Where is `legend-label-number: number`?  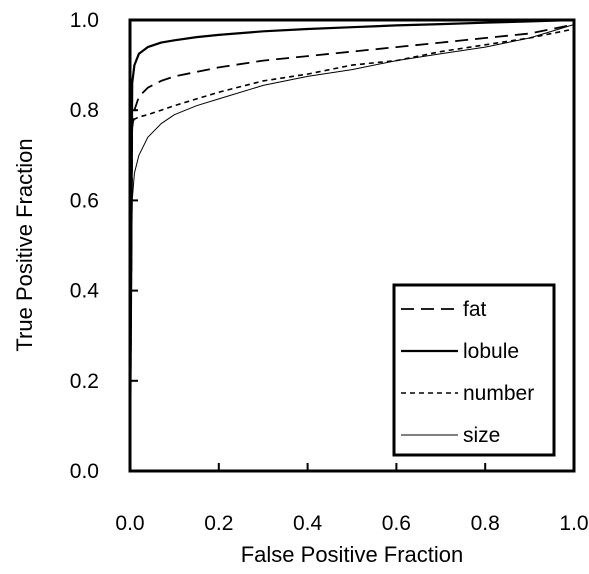 legend-label-number: number is located at coordinates (498, 393).